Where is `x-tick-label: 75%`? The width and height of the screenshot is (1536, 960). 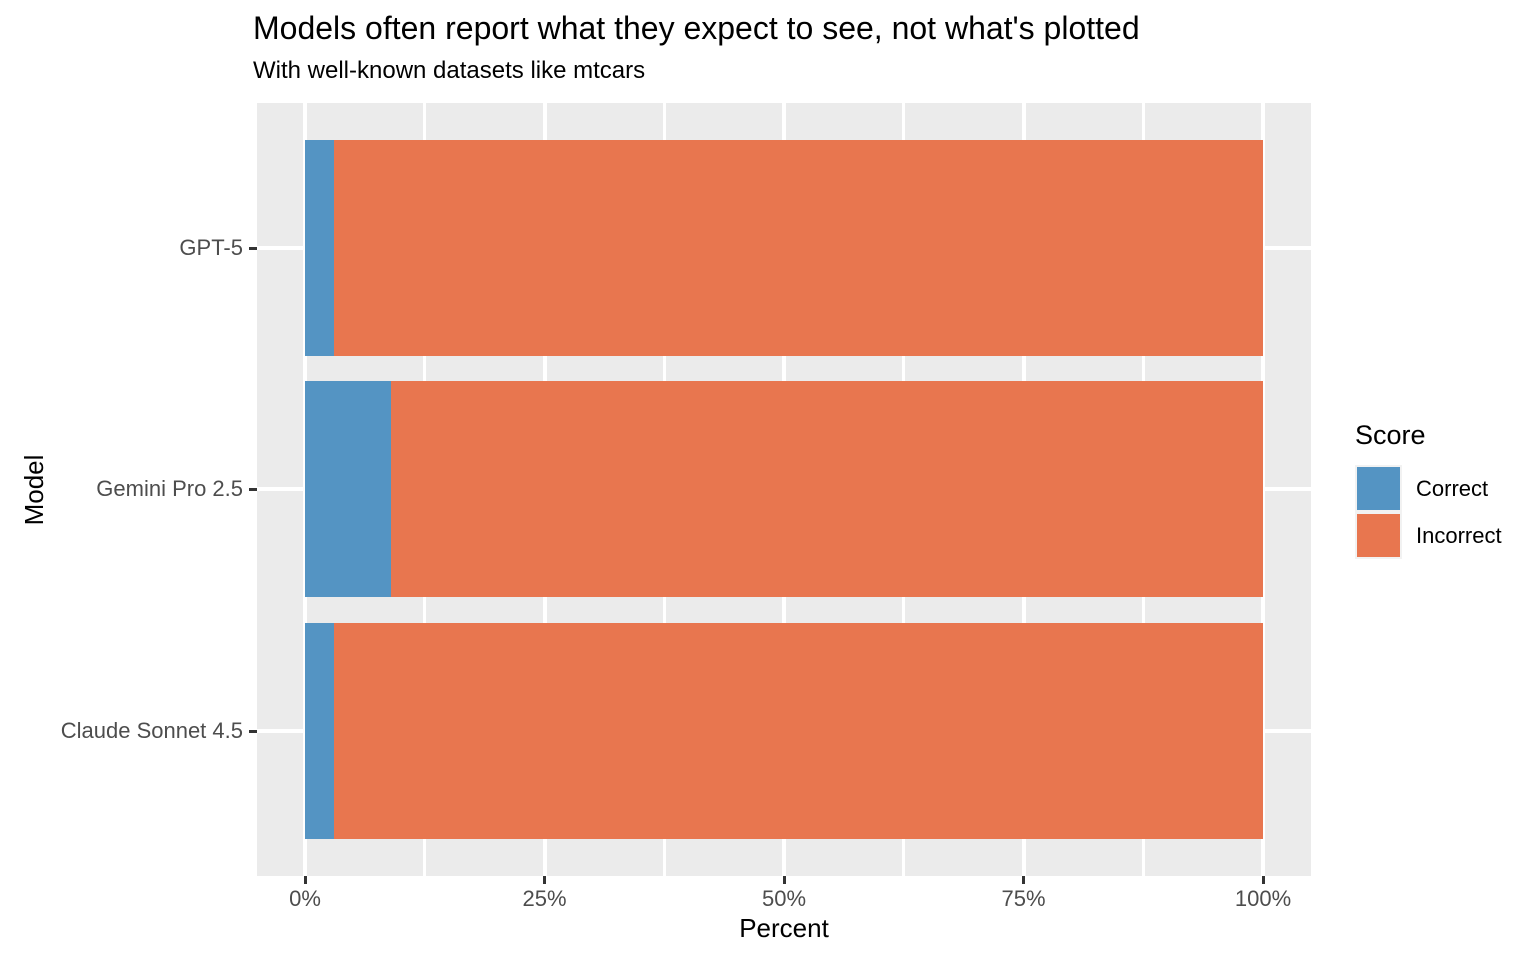
x-tick-label: 75% is located at coordinates (1023, 898).